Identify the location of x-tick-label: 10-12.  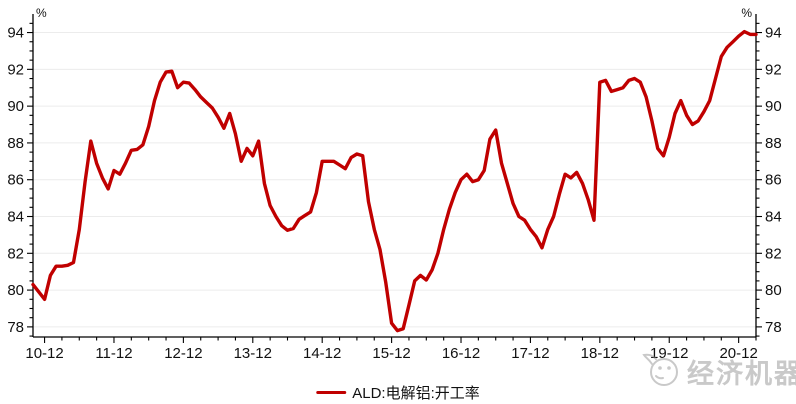
(44, 353).